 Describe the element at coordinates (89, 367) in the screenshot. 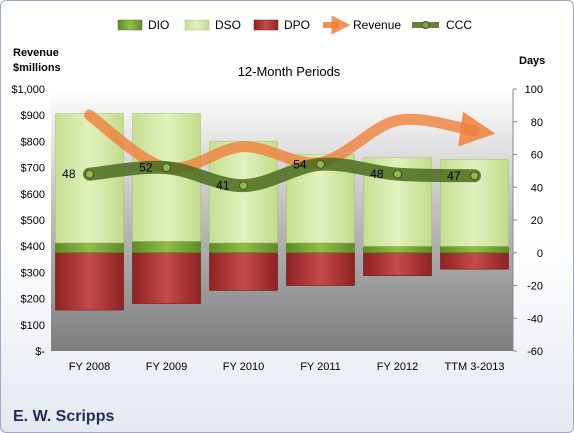

I see `x-tick-label: FY 2008` at that location.